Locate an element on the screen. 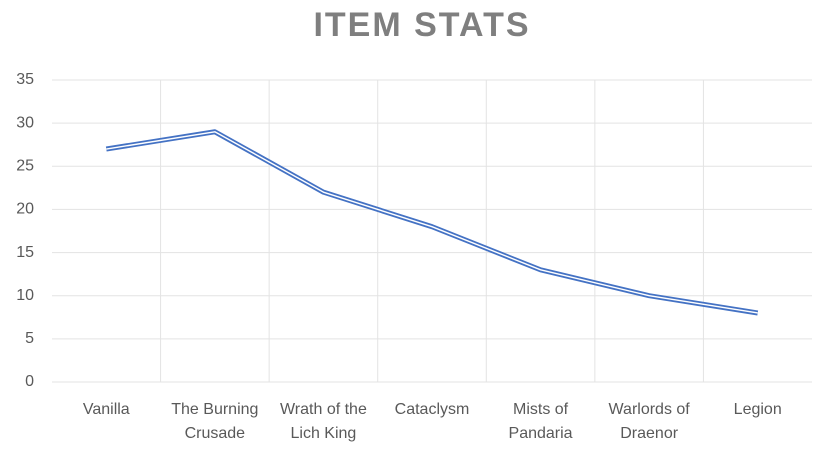 The height and width of the screenshot is (476, 815). y-tick-label: 15 is located at coordinates (25, 252).